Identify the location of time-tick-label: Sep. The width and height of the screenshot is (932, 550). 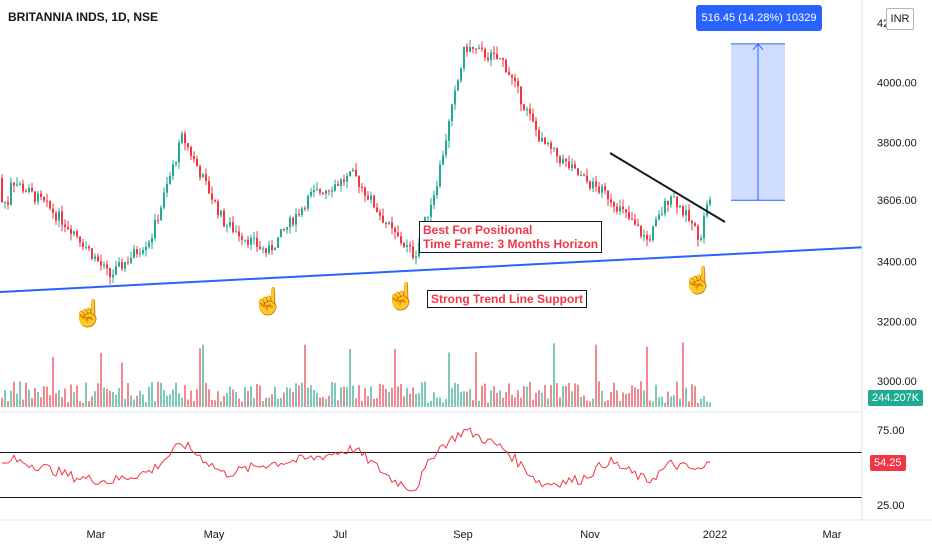
(463, 535).